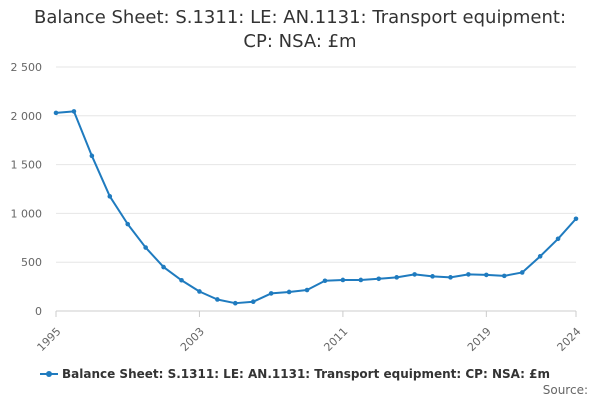 This screenshot has height=400, width=600. What do you see at coordinates (49, 374) in the screenshot?
I see `legend-line-marker-icon` at bounding box center [49, 374].